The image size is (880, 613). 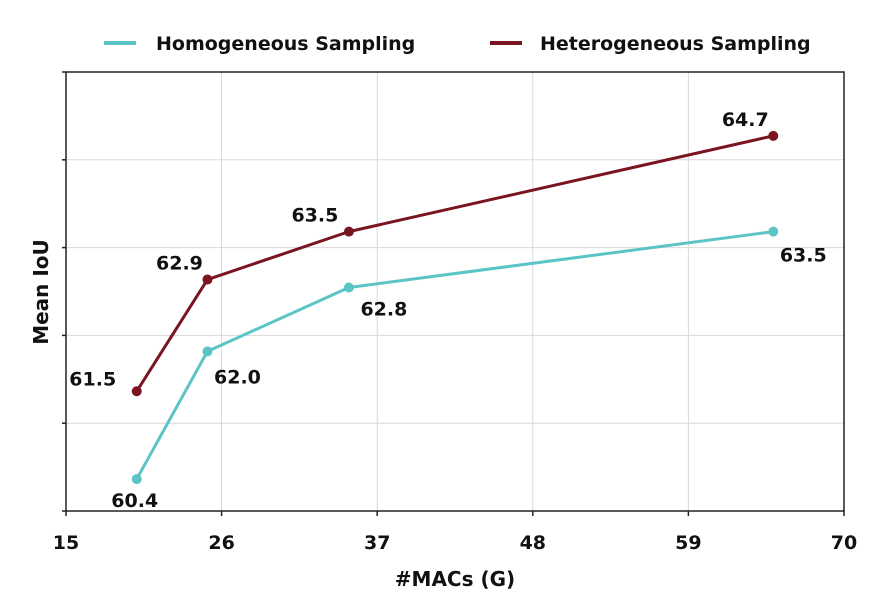 I want to click on data-label: 62.9, so click(x=179, y=264).